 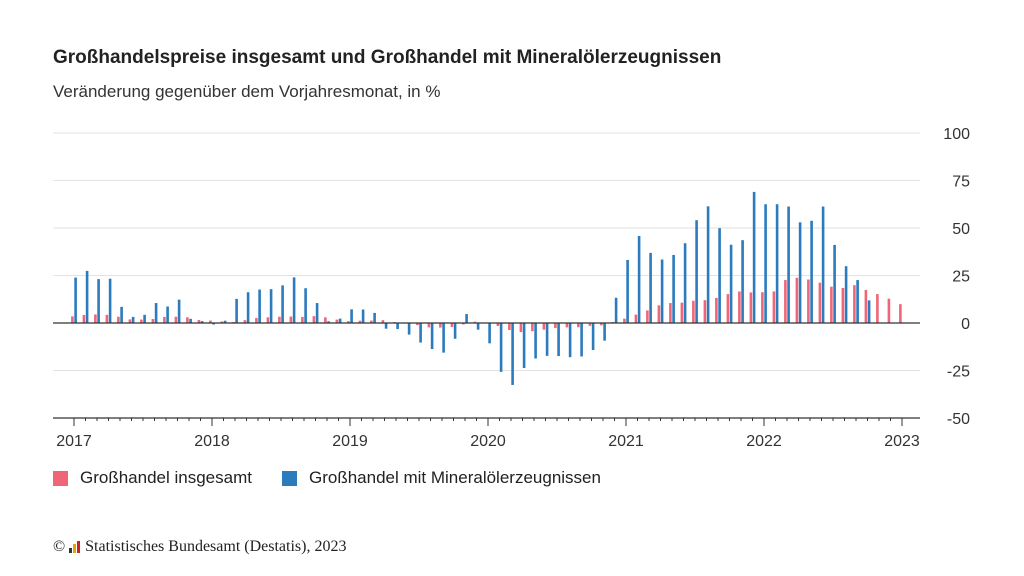 I want to click on y-tick-label: 75, so click(x=961, y=182).